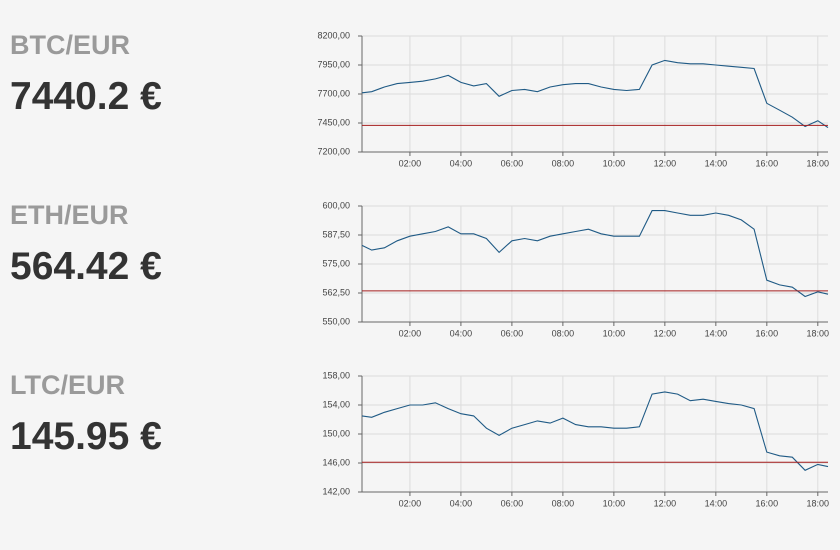  I want to click on y-tick-label: 550,00, so click(336, 321).